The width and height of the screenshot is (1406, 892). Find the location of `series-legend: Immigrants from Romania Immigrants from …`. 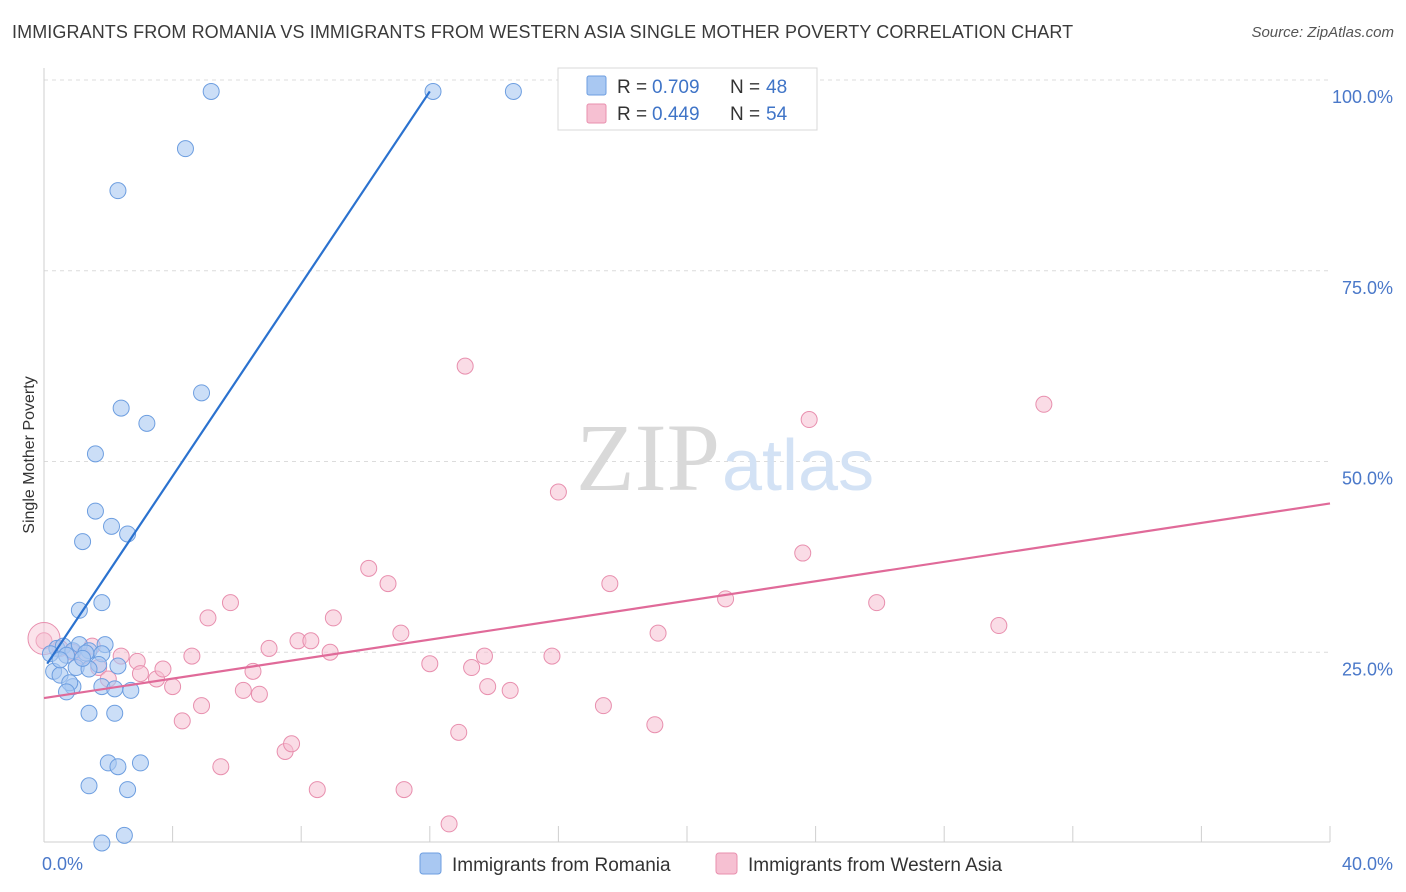

series-legend: Immigrants from Romania Immigrants from … is located at coordinates (711, 864).